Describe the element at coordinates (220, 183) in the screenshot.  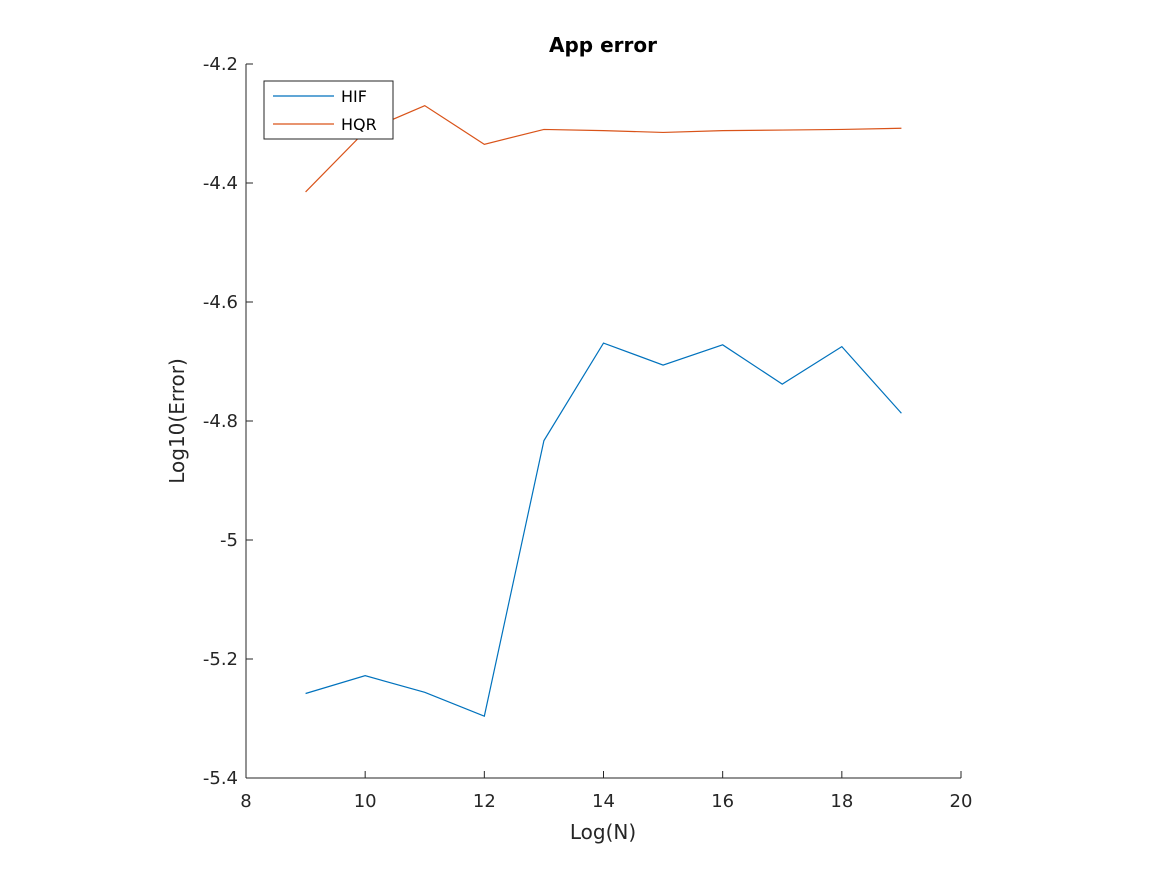
I see `y-tick-label: -4.4` at that location.